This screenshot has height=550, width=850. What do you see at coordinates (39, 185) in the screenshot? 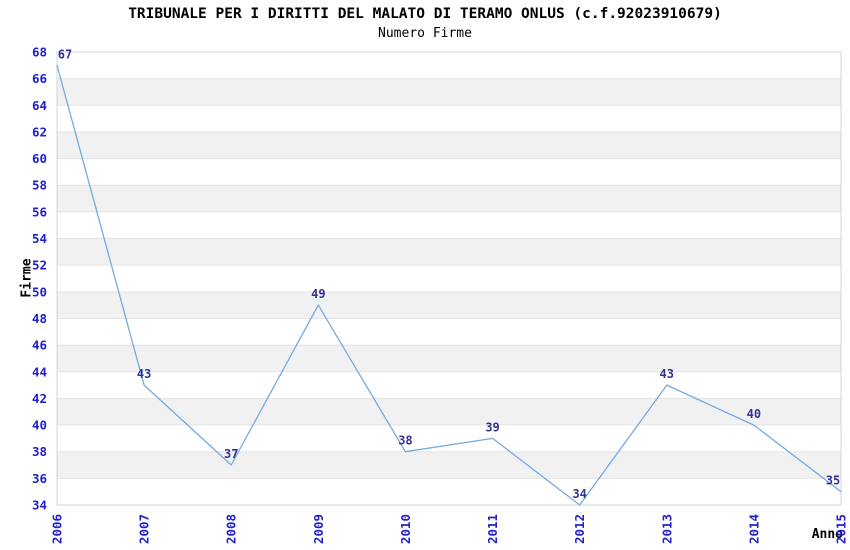
I see `y-tick-label: 58` at bounding box center [39, 185].